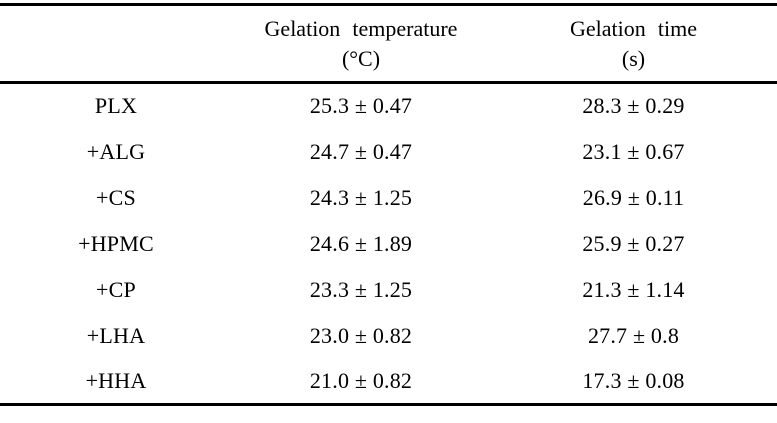  Describe the element at coordinates (633, 58) in the screenshot. I see `header-time-unit: (s)` at that location.